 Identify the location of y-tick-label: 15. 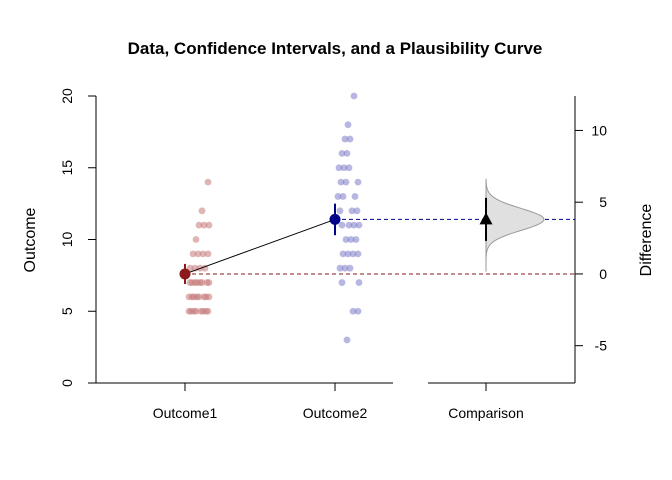
(67, 168).